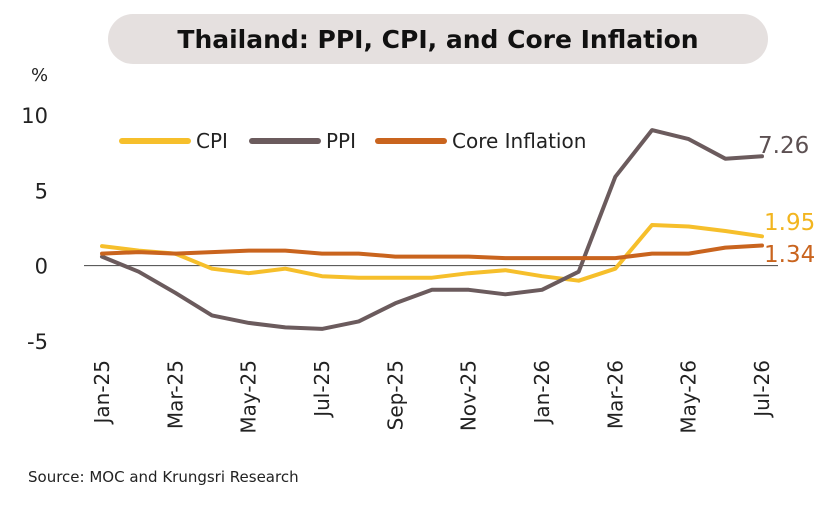 This screenshot has height=507, width=840. I want to click on x-tick-label: Mar-25, so click(175, 394).